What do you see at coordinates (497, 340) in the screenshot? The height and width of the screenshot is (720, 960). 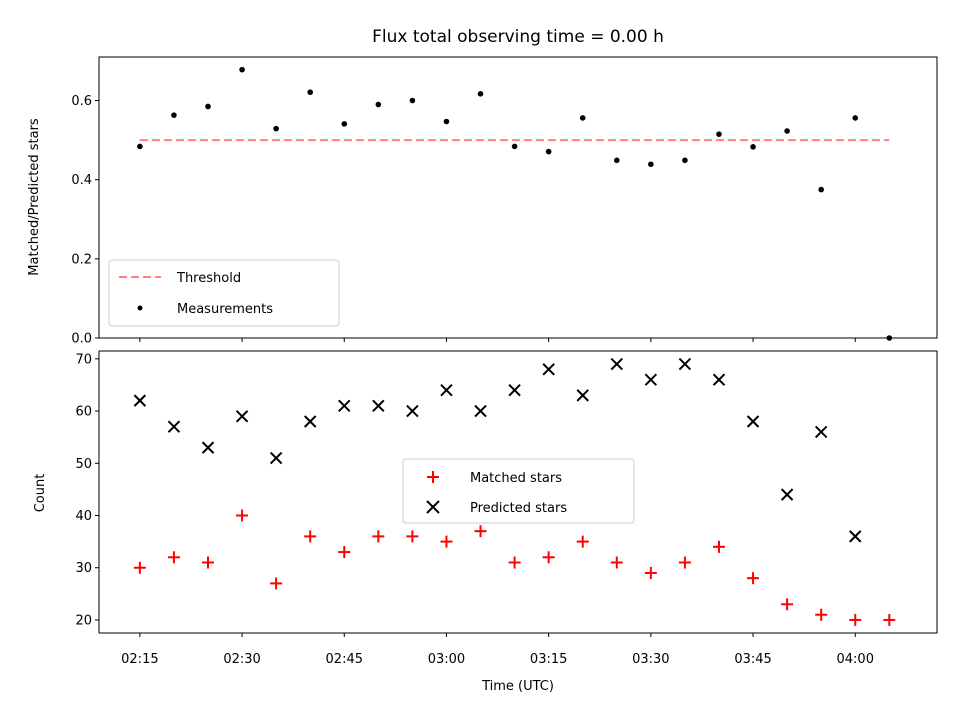 I see `ratio-x-ticks` at bounding box center [497, 340].